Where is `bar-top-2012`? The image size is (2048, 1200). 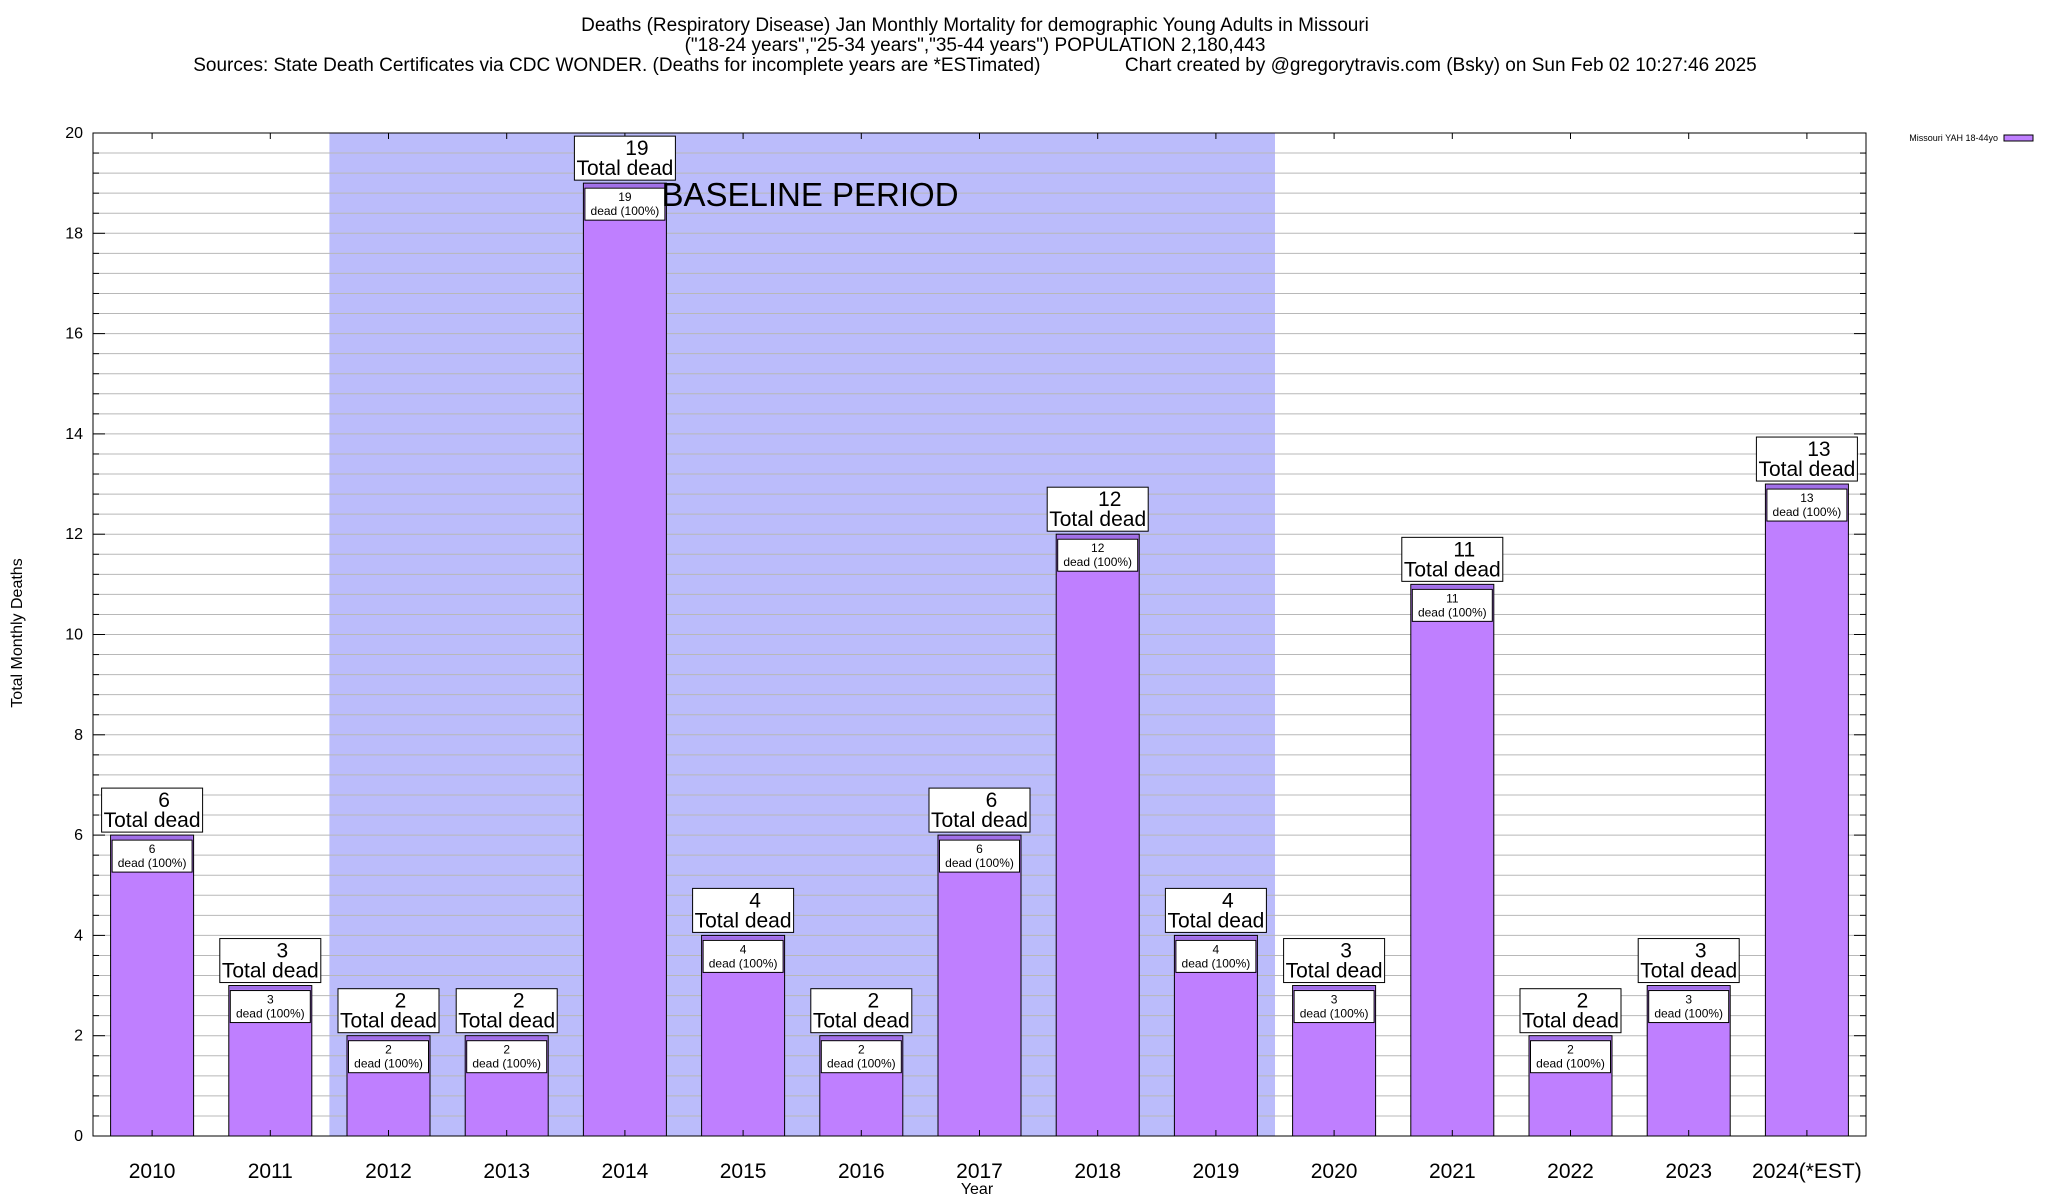
bar-top-2012 is located at coordinates (388, 1038).